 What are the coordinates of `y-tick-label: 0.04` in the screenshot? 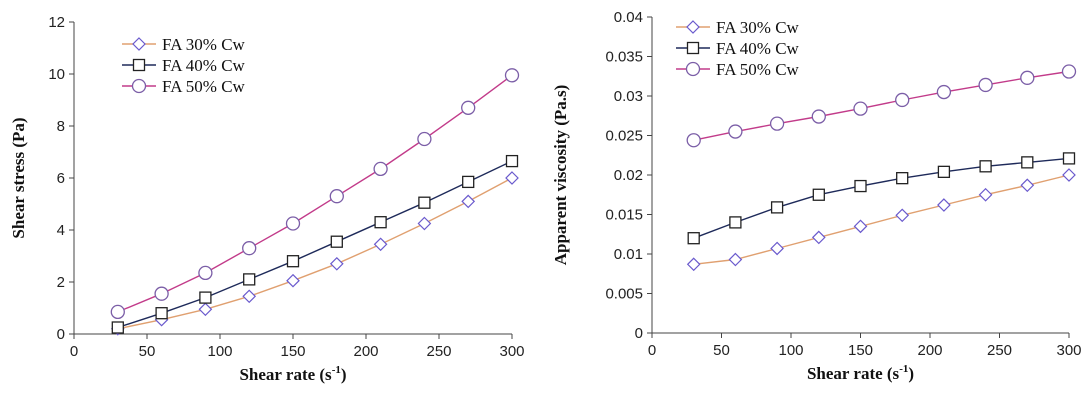 It's located at (628, 17).